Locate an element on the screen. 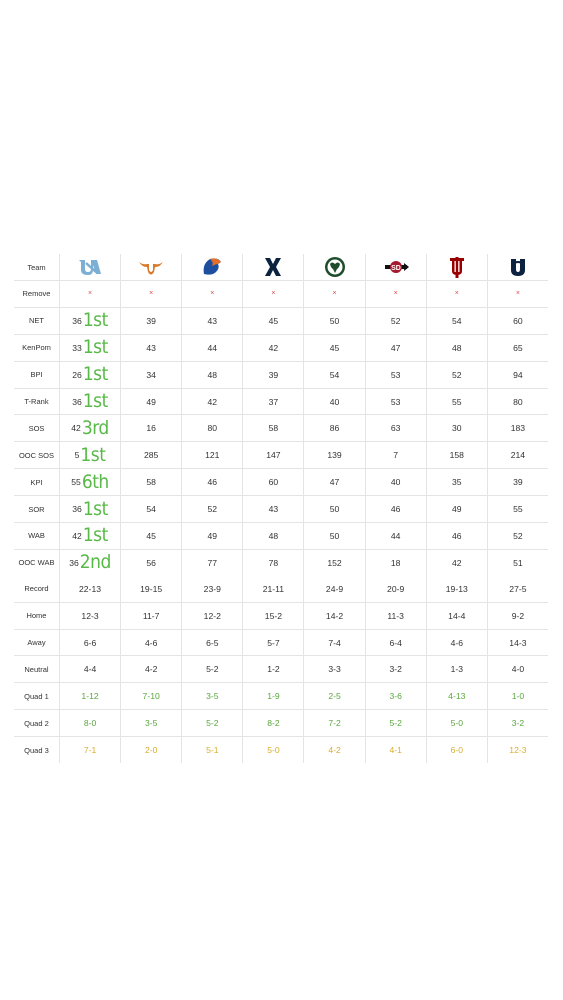  cell-content: 8-0 is located at coordinates (90, 723).